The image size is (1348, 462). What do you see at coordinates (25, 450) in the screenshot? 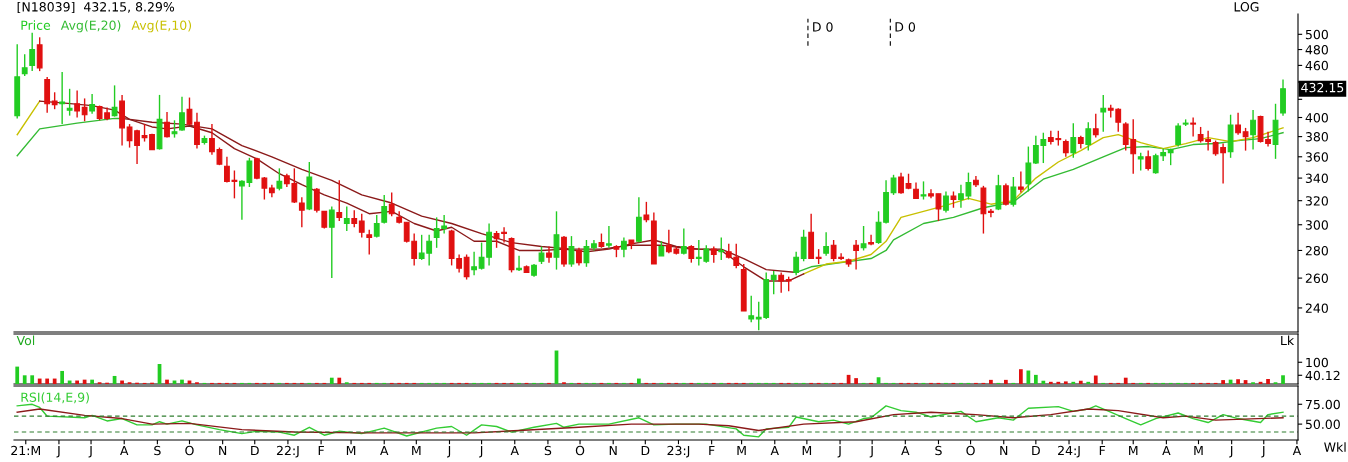
I see `x-tick-label: 21:M` at bounding box center [25, 450].